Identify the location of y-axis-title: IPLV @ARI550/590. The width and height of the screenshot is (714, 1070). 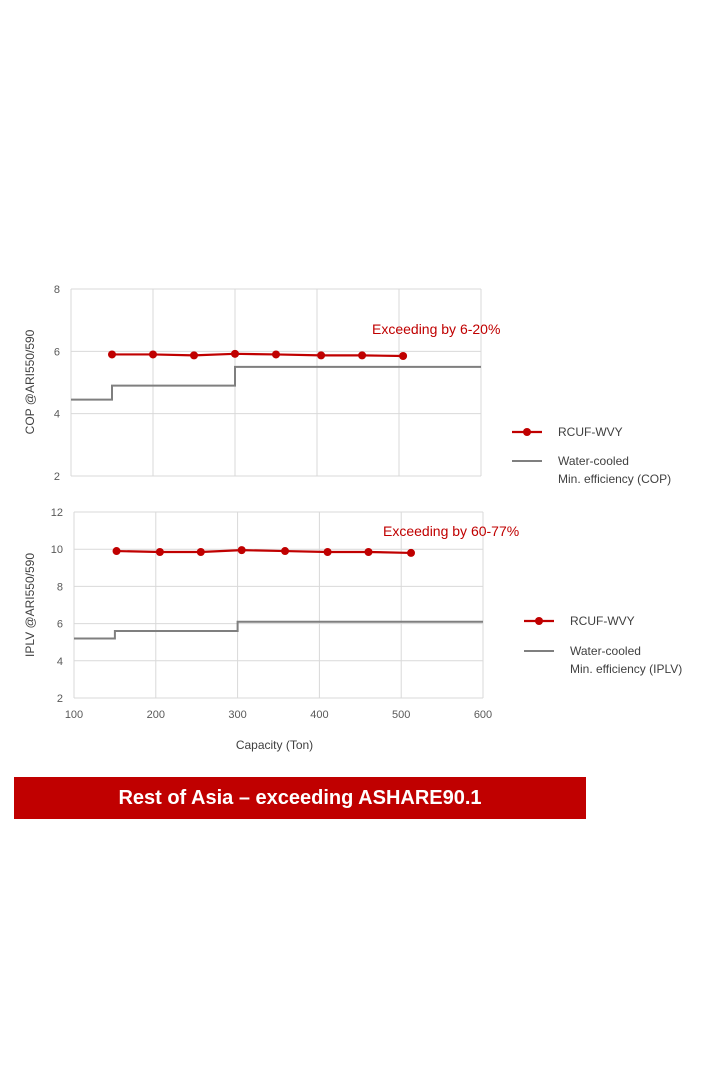
(30, 605).